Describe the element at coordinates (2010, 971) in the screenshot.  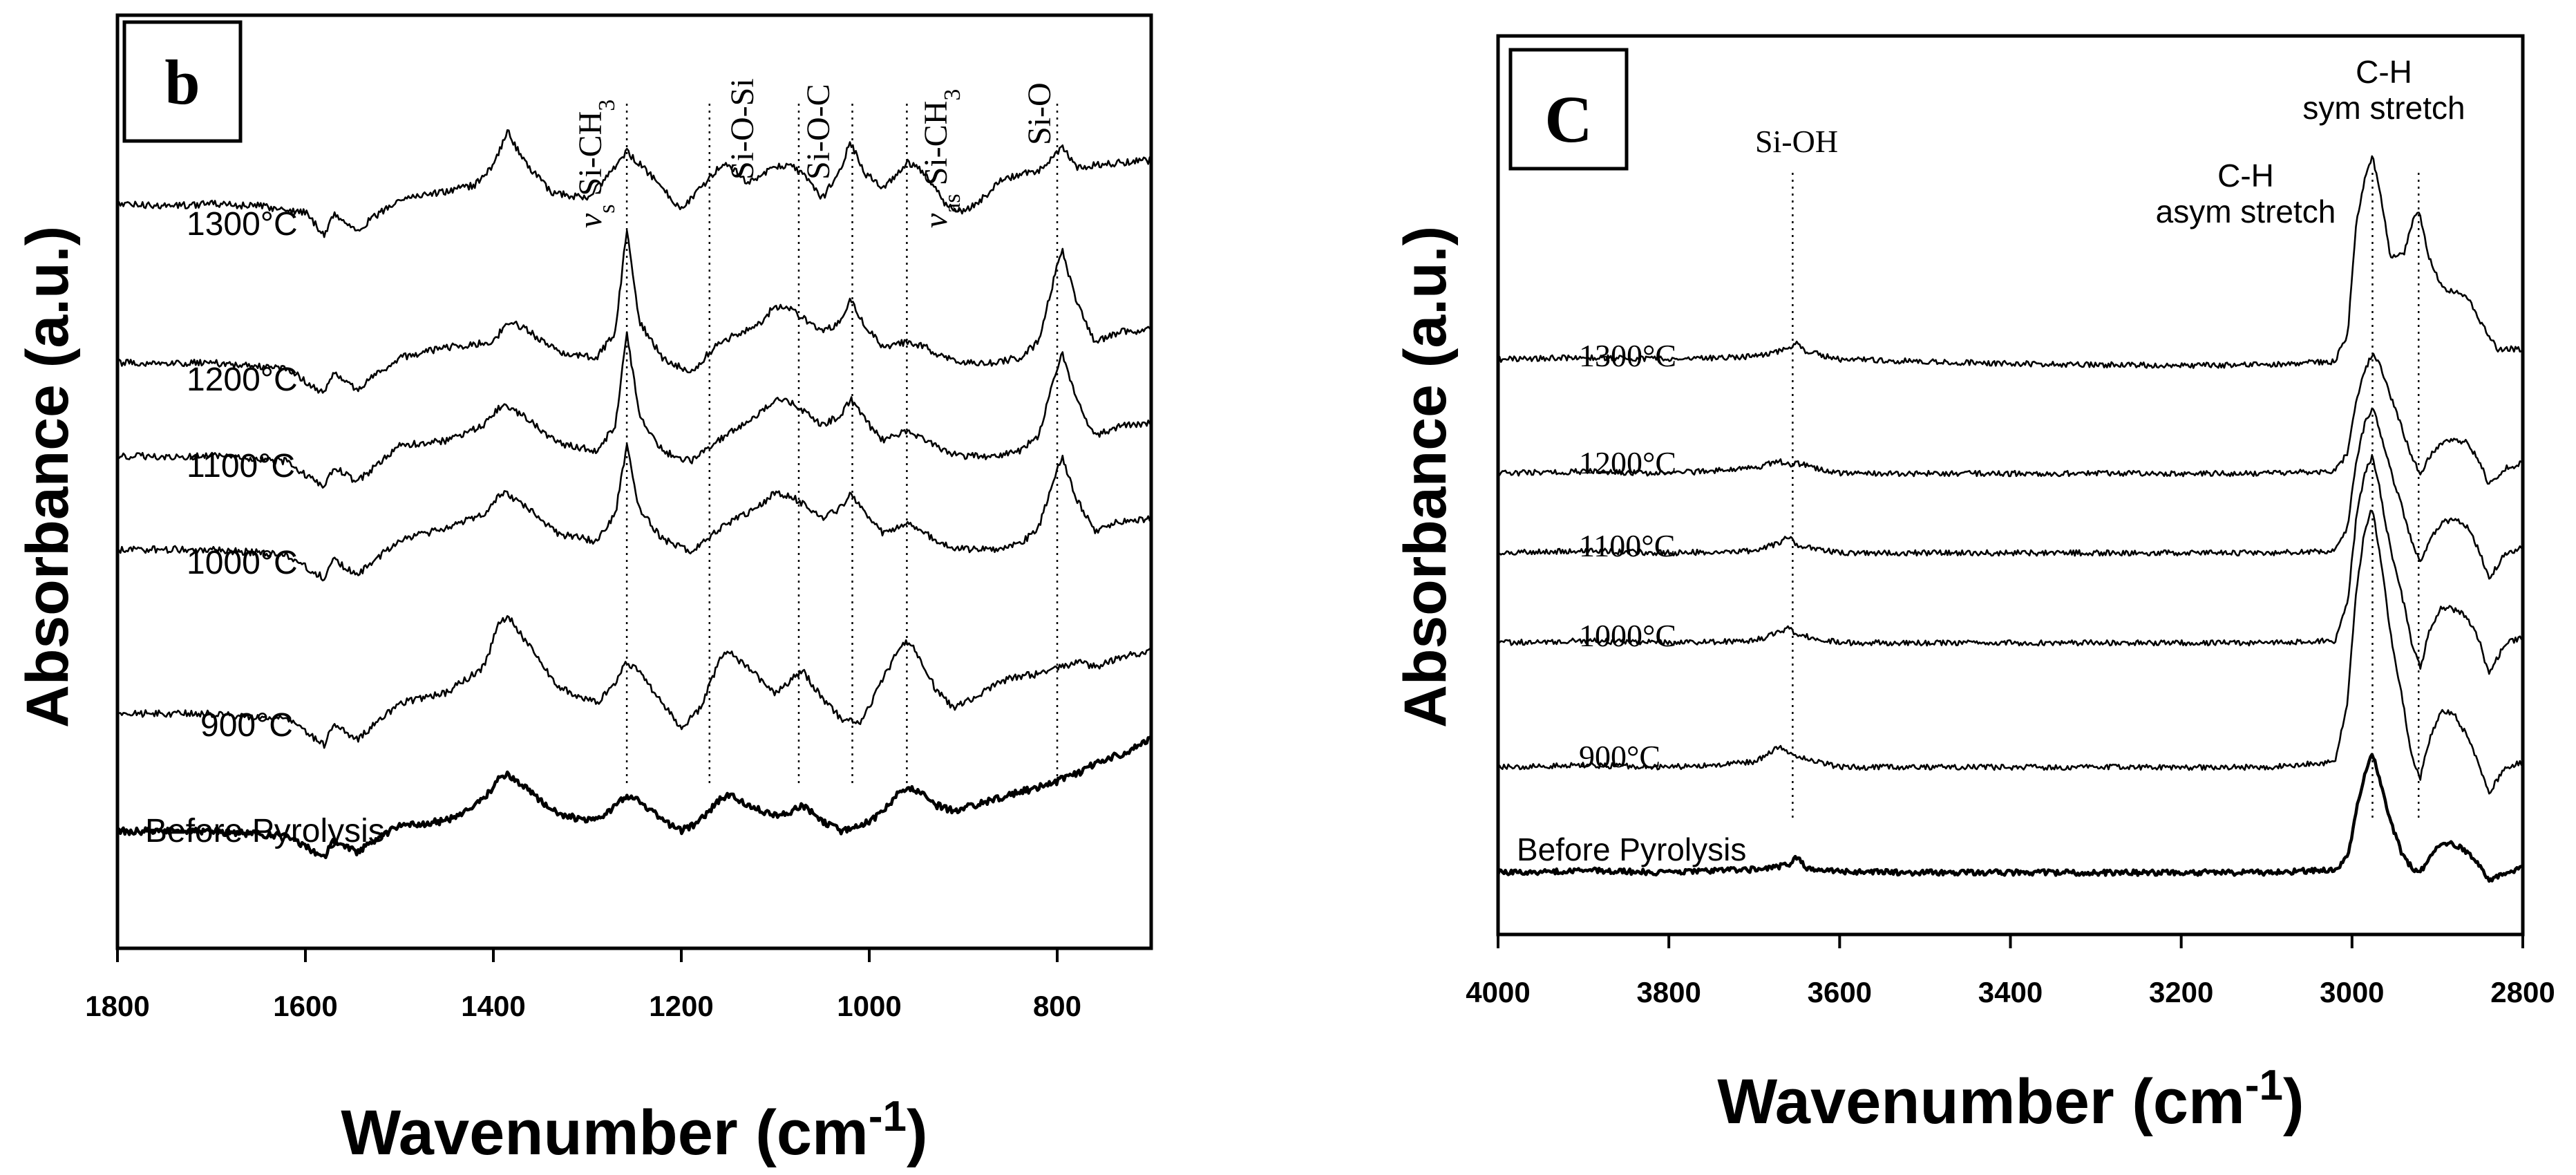
I see `panel-c-x-ticks: 4000 3800 3600 3400 3200 3000 2800` at that location.